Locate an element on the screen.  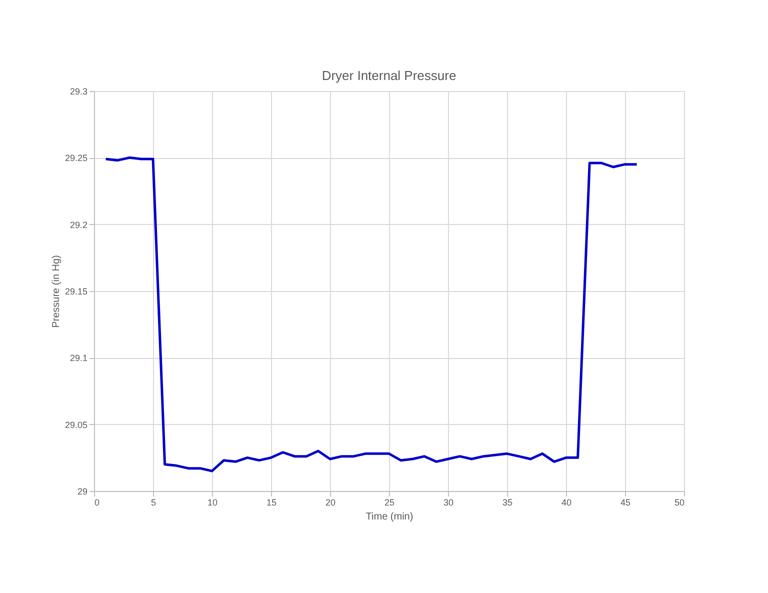
chart-title: Dryer Internal Pressure is located at coordinates (389, 75).